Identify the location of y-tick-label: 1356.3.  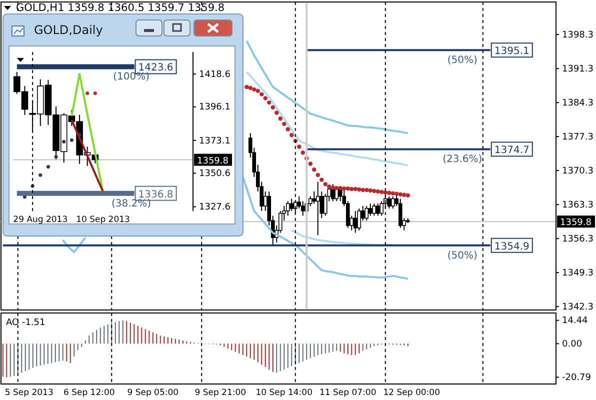
(578, 239).